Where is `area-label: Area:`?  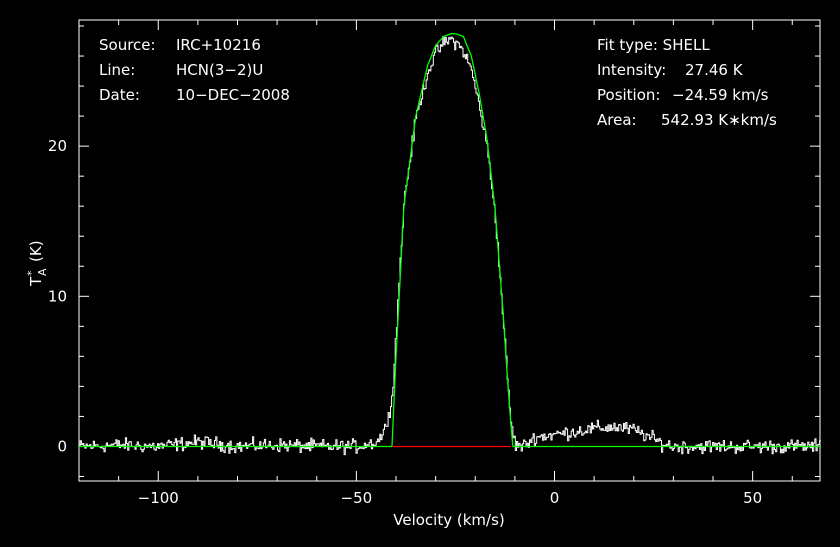 area-label: Area: is located at coordinates (617, 120).